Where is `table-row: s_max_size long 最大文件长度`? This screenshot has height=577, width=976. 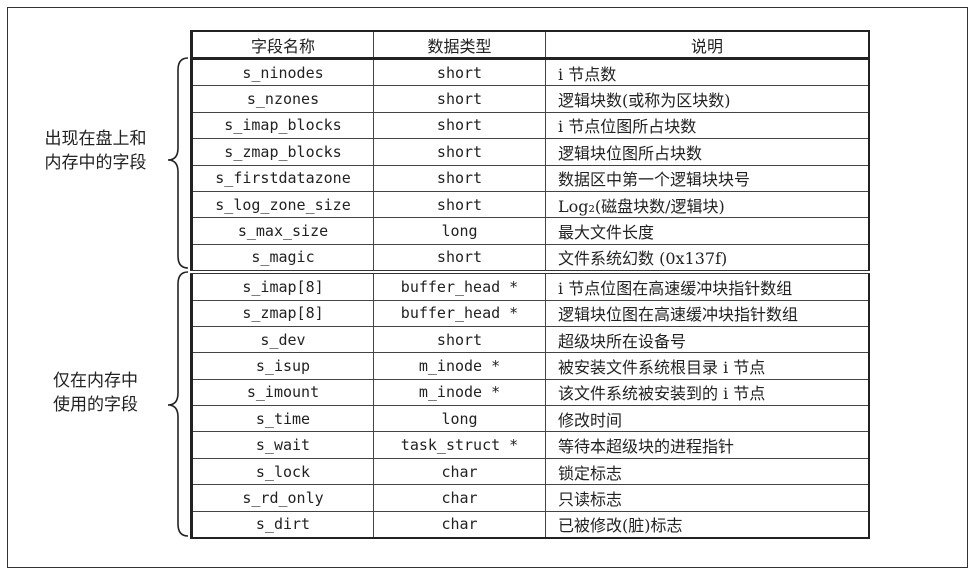 table-row: s_max_size long 最大文件长度 is located at coordinates (530, 231).